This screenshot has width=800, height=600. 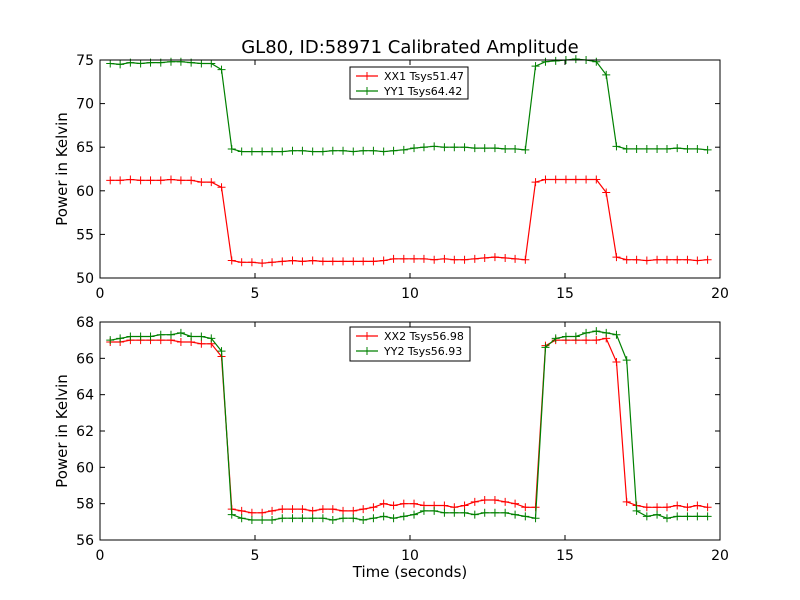 I want to click on y-tick-label: 50, so click(x=85, y=279).